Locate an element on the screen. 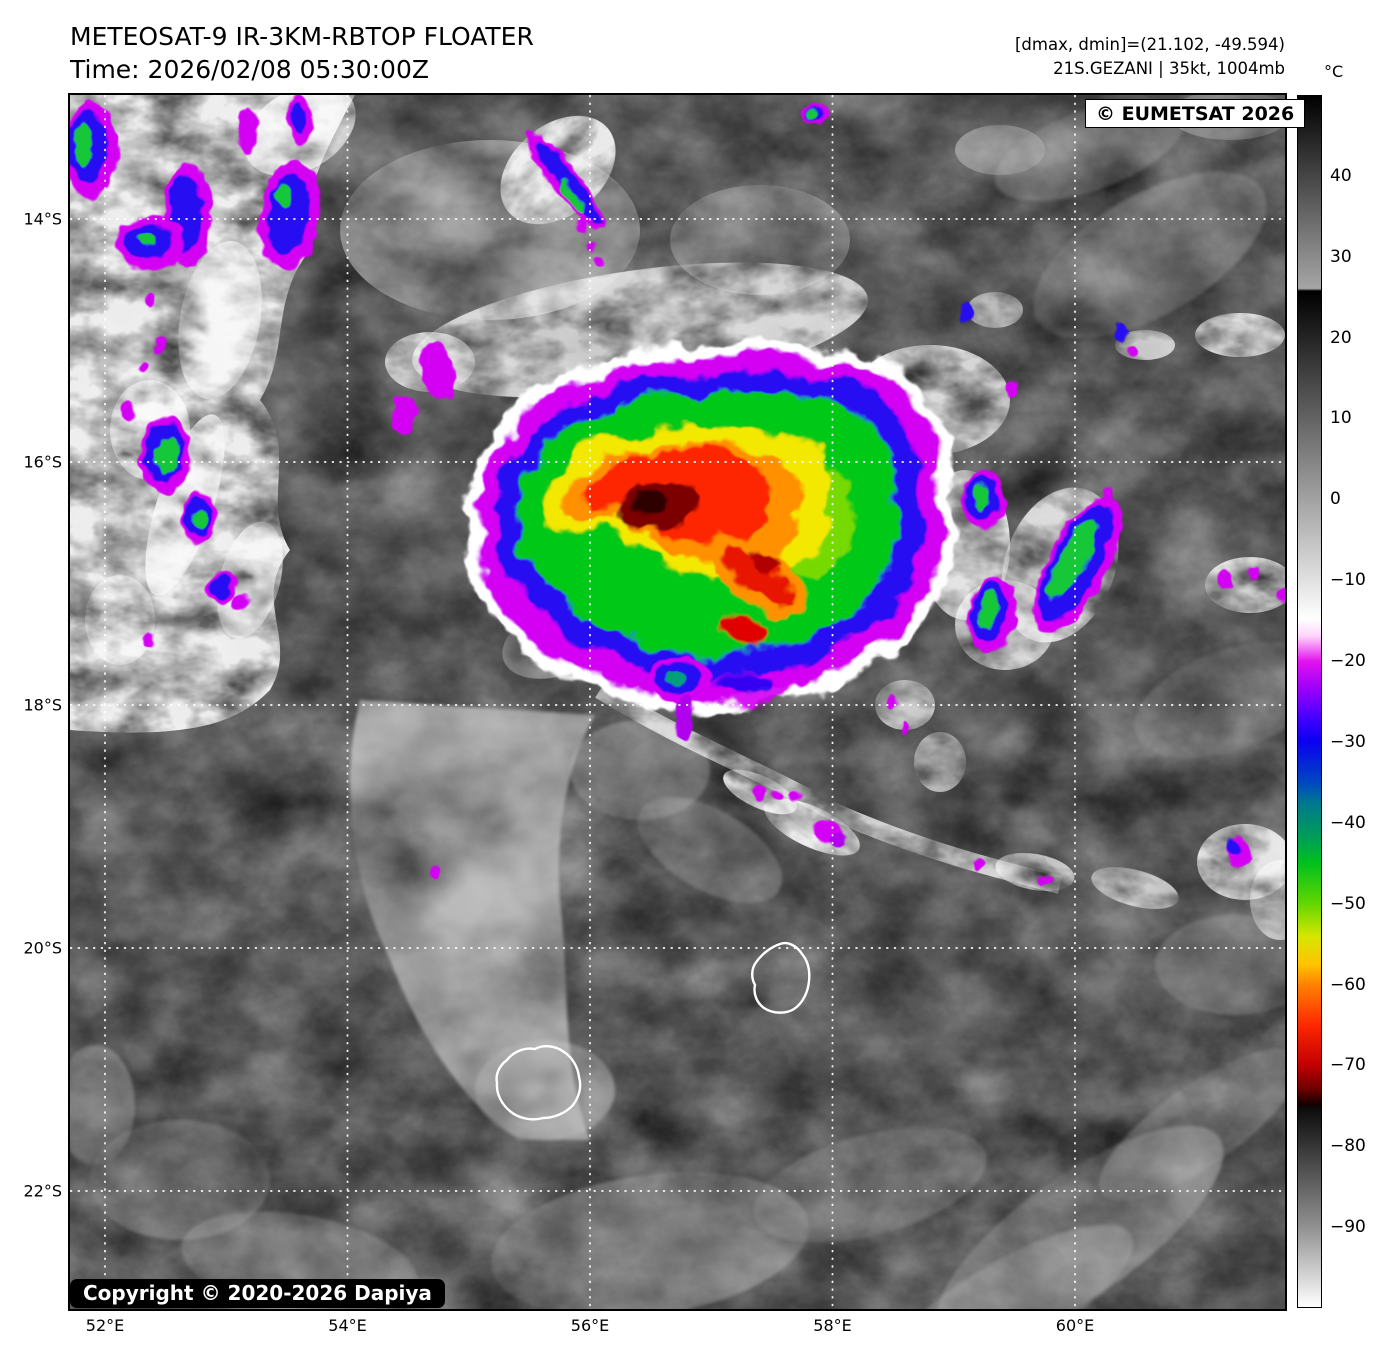 Image resolution: width=1388 pixels, height=1359 pixels. lon-tick-label: 54°E is located at coordinates (347, 1325).